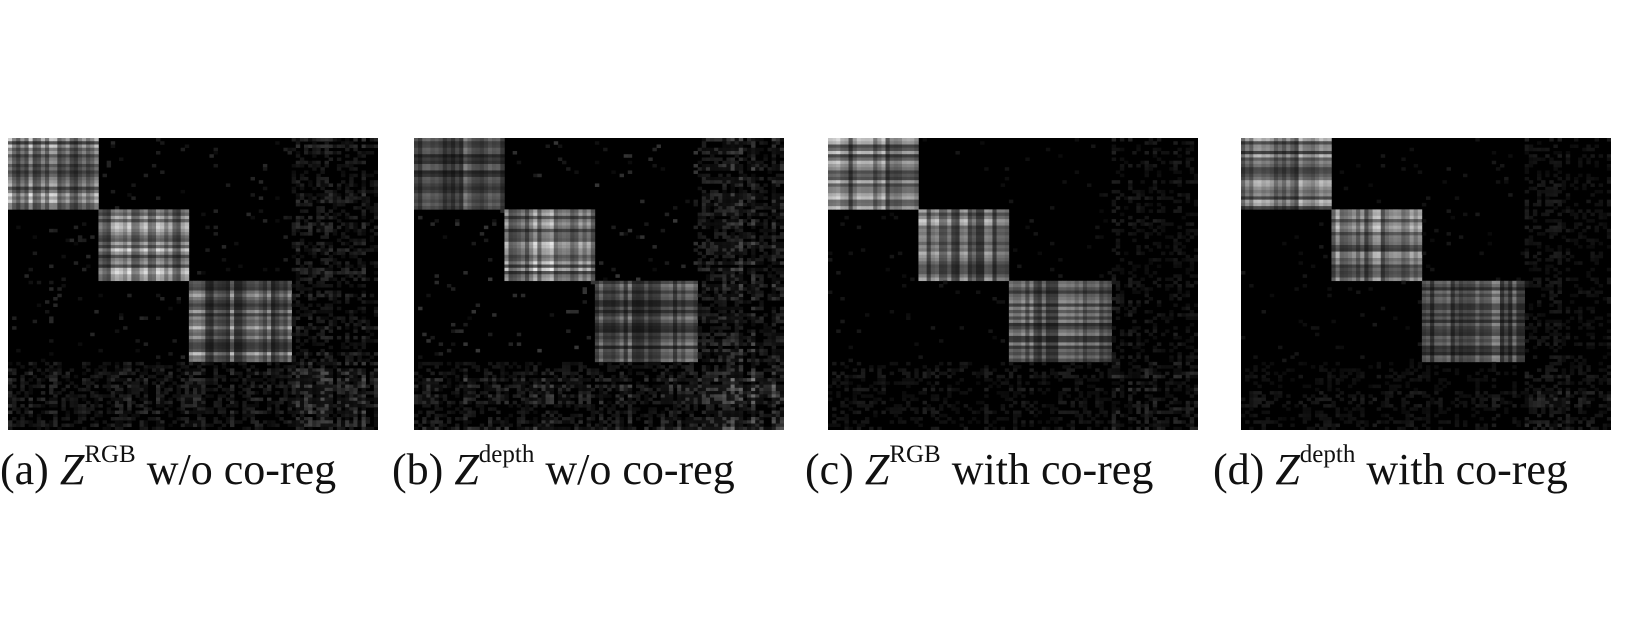  I want to click on caption-c: (c) ZRGB with co-reg, so click(979, 468).